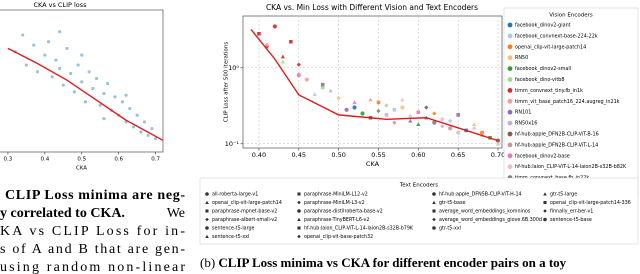 This screenshot has width=640, height=274. Describe the element at coordinates (485, 212) in the screenshot. I see `legend-label: average_word_embeddings_komninos` at that location.